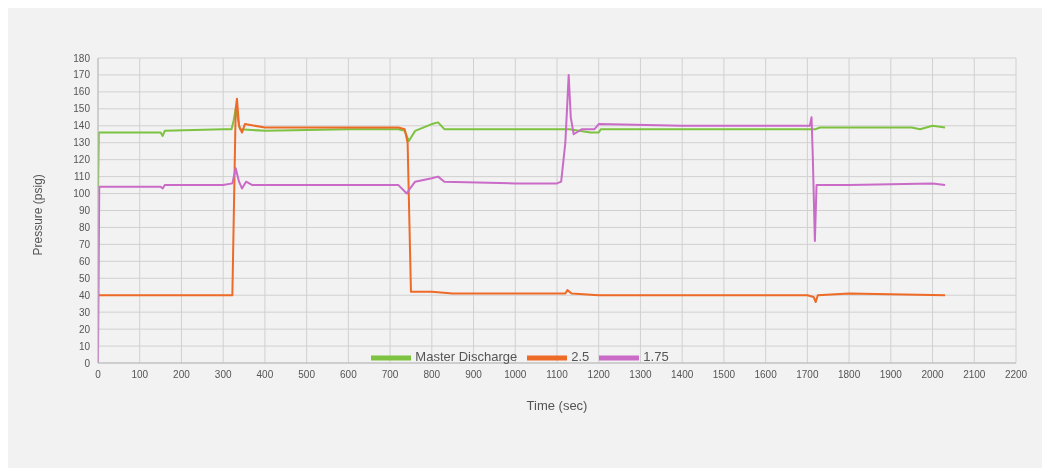  I want to click on x-tick-label: 300, so click(223, 375).